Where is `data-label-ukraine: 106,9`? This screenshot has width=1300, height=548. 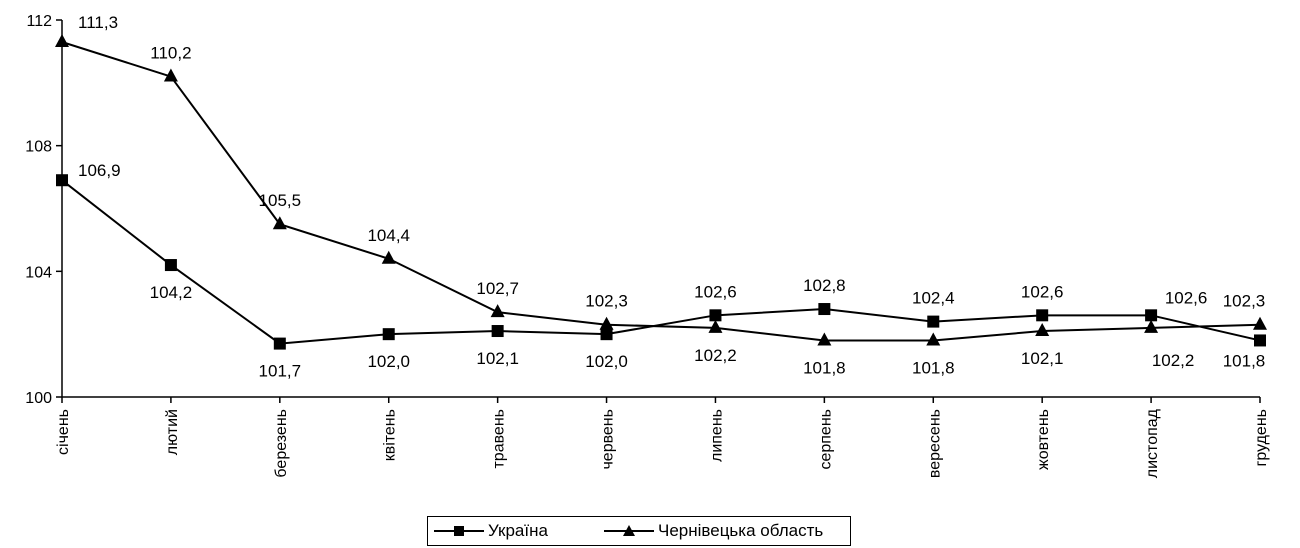 data-label-ukraine: 106,9 is located at coordinates (99, 170).